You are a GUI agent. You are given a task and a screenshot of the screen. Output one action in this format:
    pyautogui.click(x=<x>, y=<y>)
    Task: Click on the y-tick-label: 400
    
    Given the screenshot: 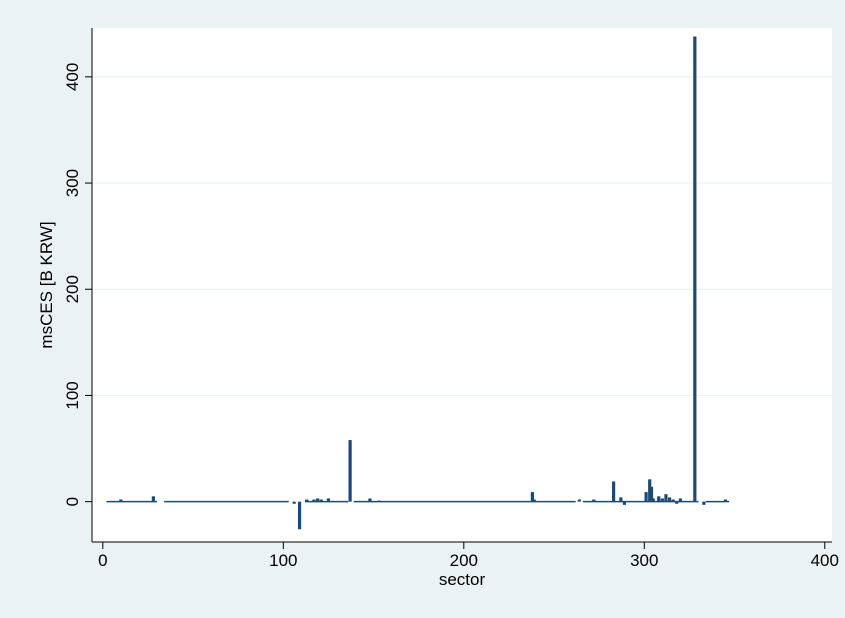 What is the action you would take?
    pyautogui.click(x=72, y=77)
    